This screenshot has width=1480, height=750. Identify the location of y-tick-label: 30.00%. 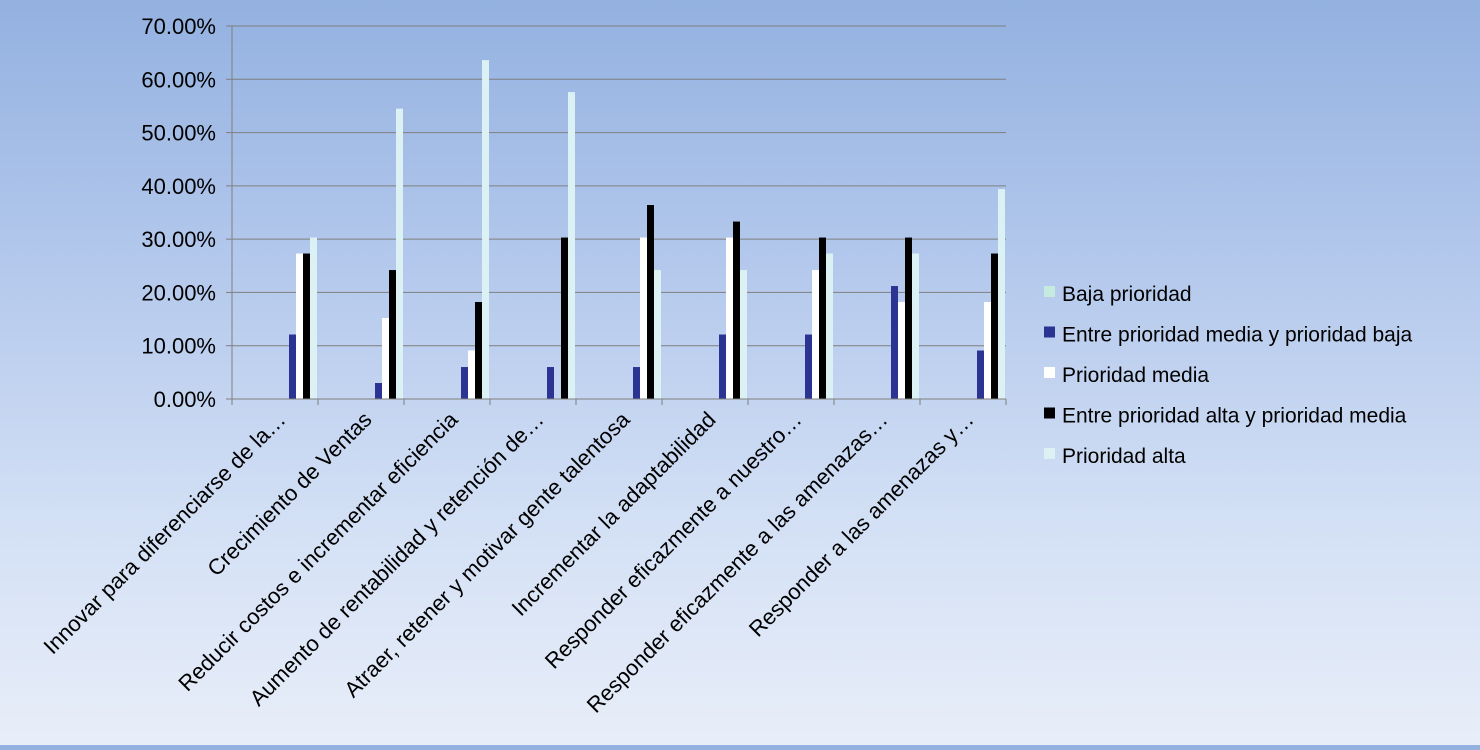
(178, 239).